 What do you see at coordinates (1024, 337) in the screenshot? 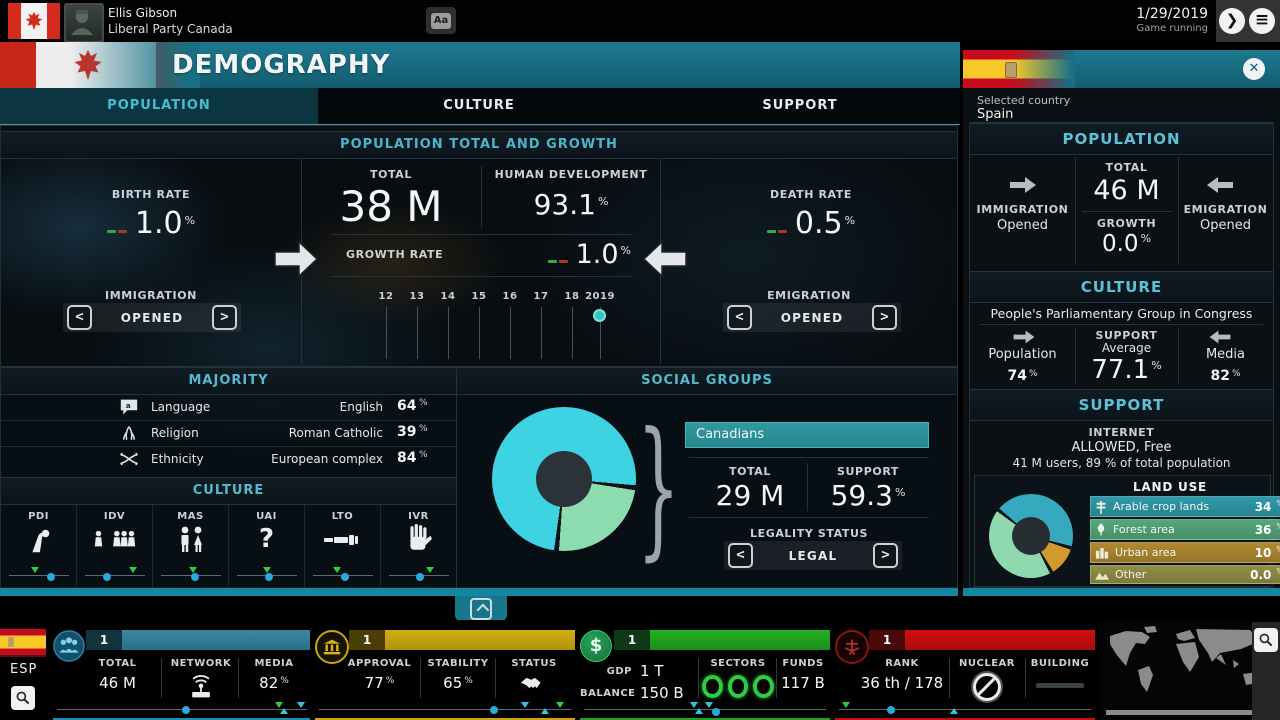
I see `population-arrow-icon` at bounding box center [1024, 337].